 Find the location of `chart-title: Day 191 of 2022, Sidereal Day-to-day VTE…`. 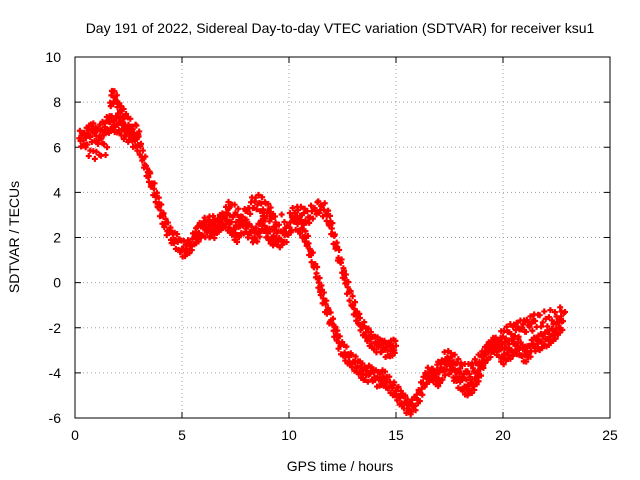

chart-title: Day 191 of 2022, Sidereal Day-to-day VTE… is located at coordinates (340, 28).